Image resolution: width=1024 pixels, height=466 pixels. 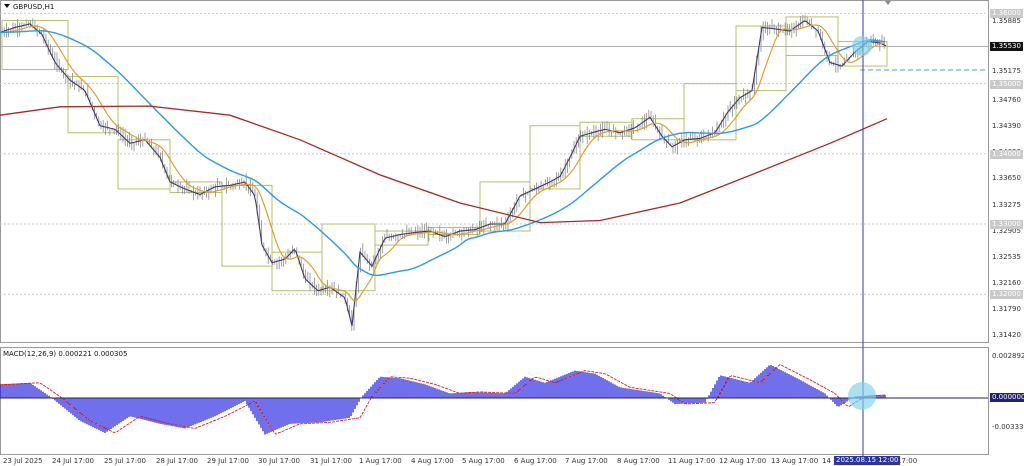 What do you see at coordinates (443, 399) in the screenshot?
I see `macd-signal-line` at bounding box center [443, 399].